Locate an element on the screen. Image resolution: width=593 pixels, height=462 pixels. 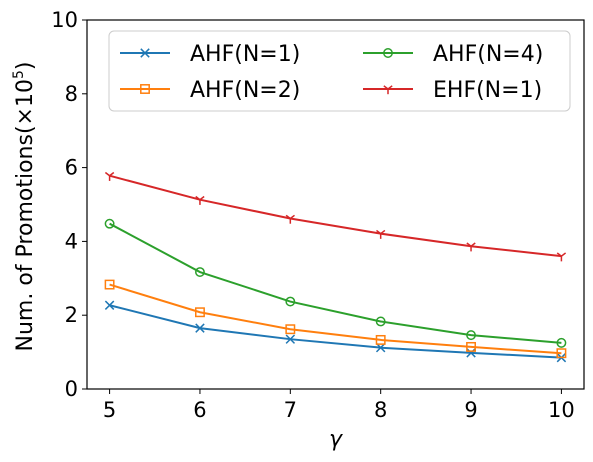
legend-box is located at coordinates (339, 71).